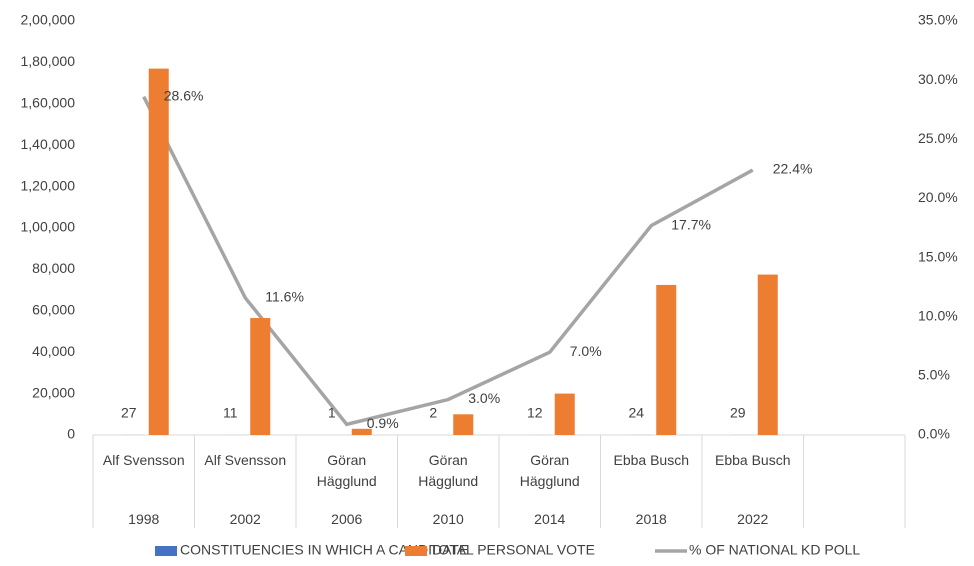  Describe the element at coordinates (48, 227) in the screenshot. I see `y-tick-label: 1,00,000` at that location.